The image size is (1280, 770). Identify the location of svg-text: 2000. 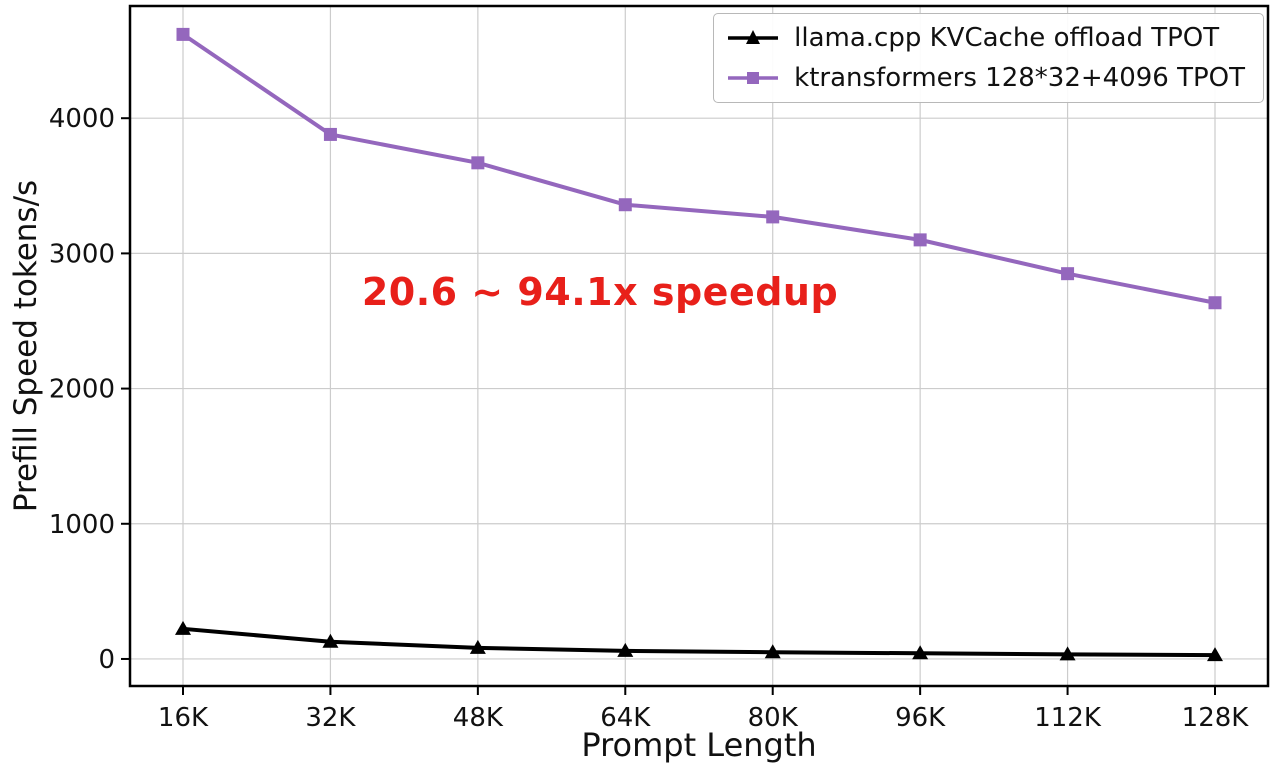
(82, 390).